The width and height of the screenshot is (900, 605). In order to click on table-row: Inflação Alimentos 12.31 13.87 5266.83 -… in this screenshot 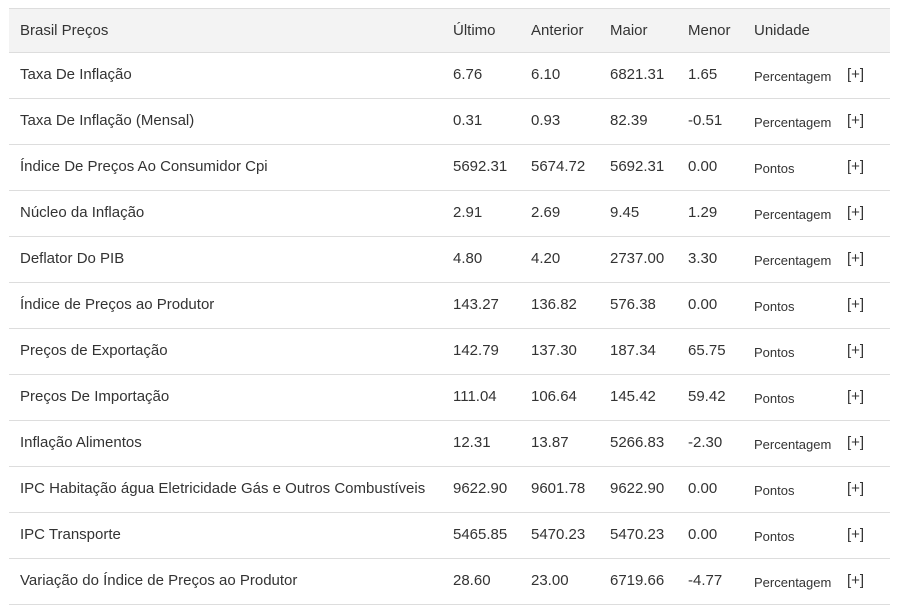, I will do `click(449, 443)`.